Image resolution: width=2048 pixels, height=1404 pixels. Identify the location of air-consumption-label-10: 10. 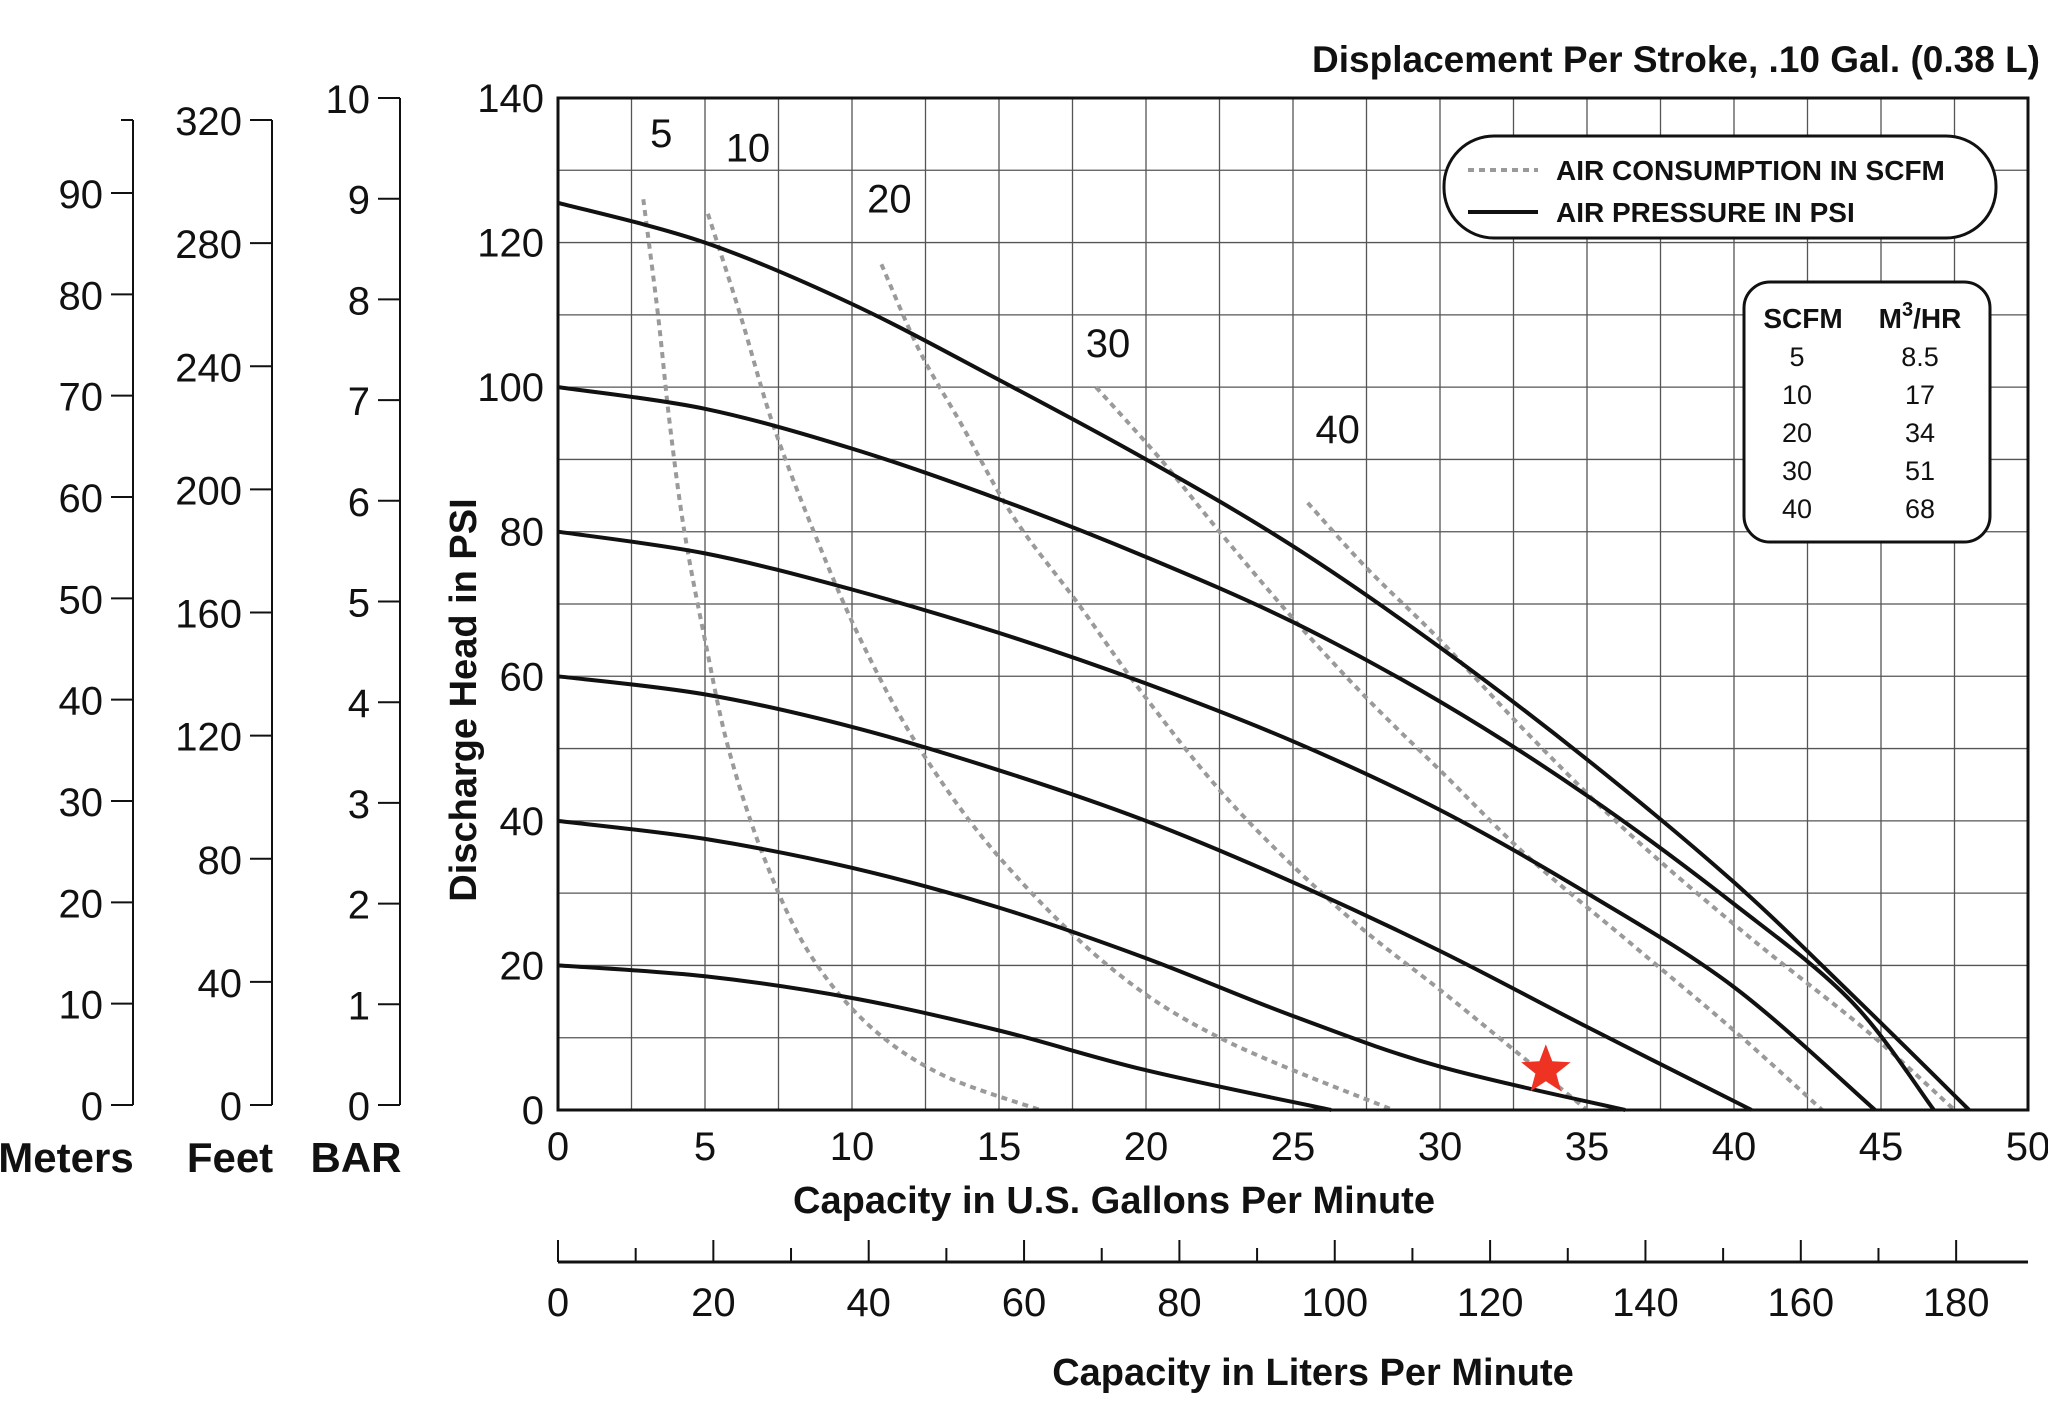
(748, 149).